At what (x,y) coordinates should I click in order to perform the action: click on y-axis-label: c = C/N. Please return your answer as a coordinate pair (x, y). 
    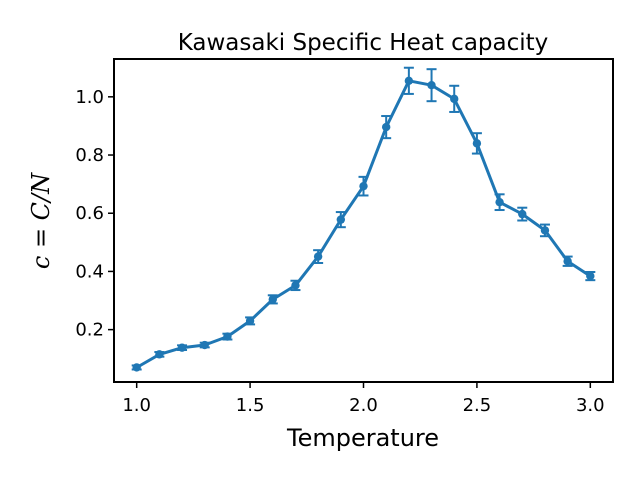
    Looking at the image, I should click on (41, 220).